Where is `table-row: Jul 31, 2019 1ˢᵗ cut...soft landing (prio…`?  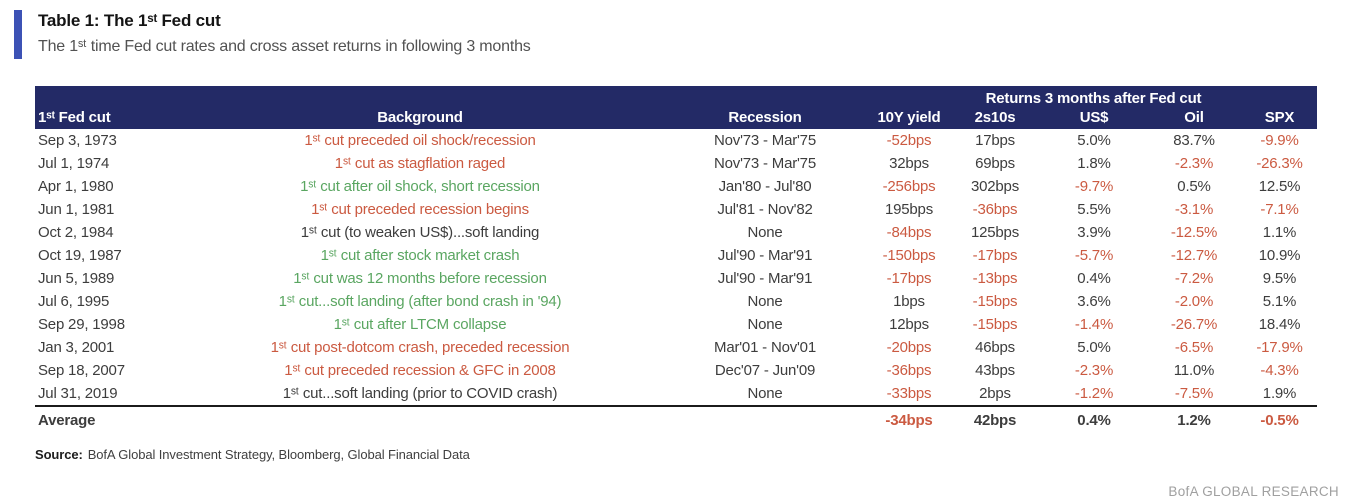 table-row: Jul 31, 2019 1ˢᵗ cut...soft landing (prio… is located at coordinates (676, 394).